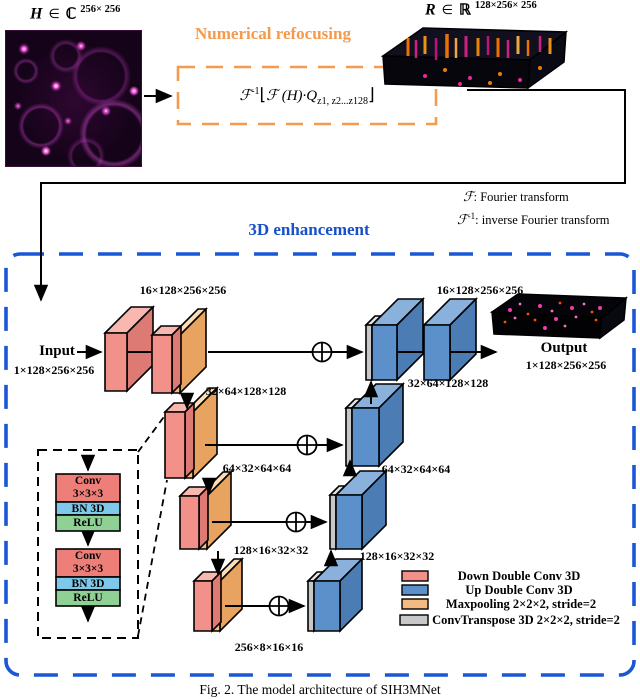 The image size is (640, 699). I want to click on conv1-label: Conv, so click(88, 481).